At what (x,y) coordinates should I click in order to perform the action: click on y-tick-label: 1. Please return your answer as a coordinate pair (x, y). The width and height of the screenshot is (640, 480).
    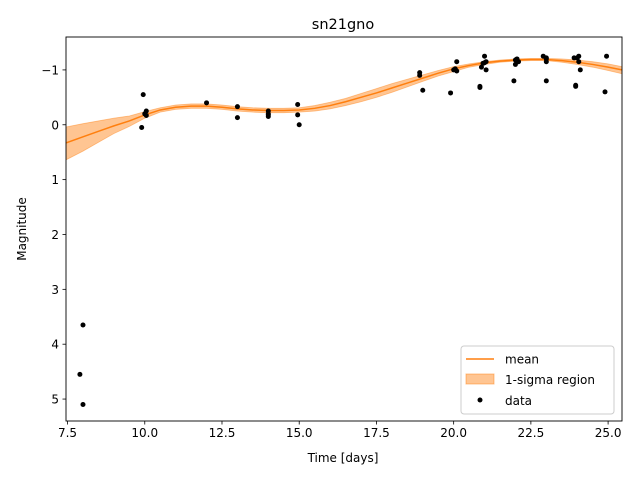
    Looking at the image, I should click on (55, 180).